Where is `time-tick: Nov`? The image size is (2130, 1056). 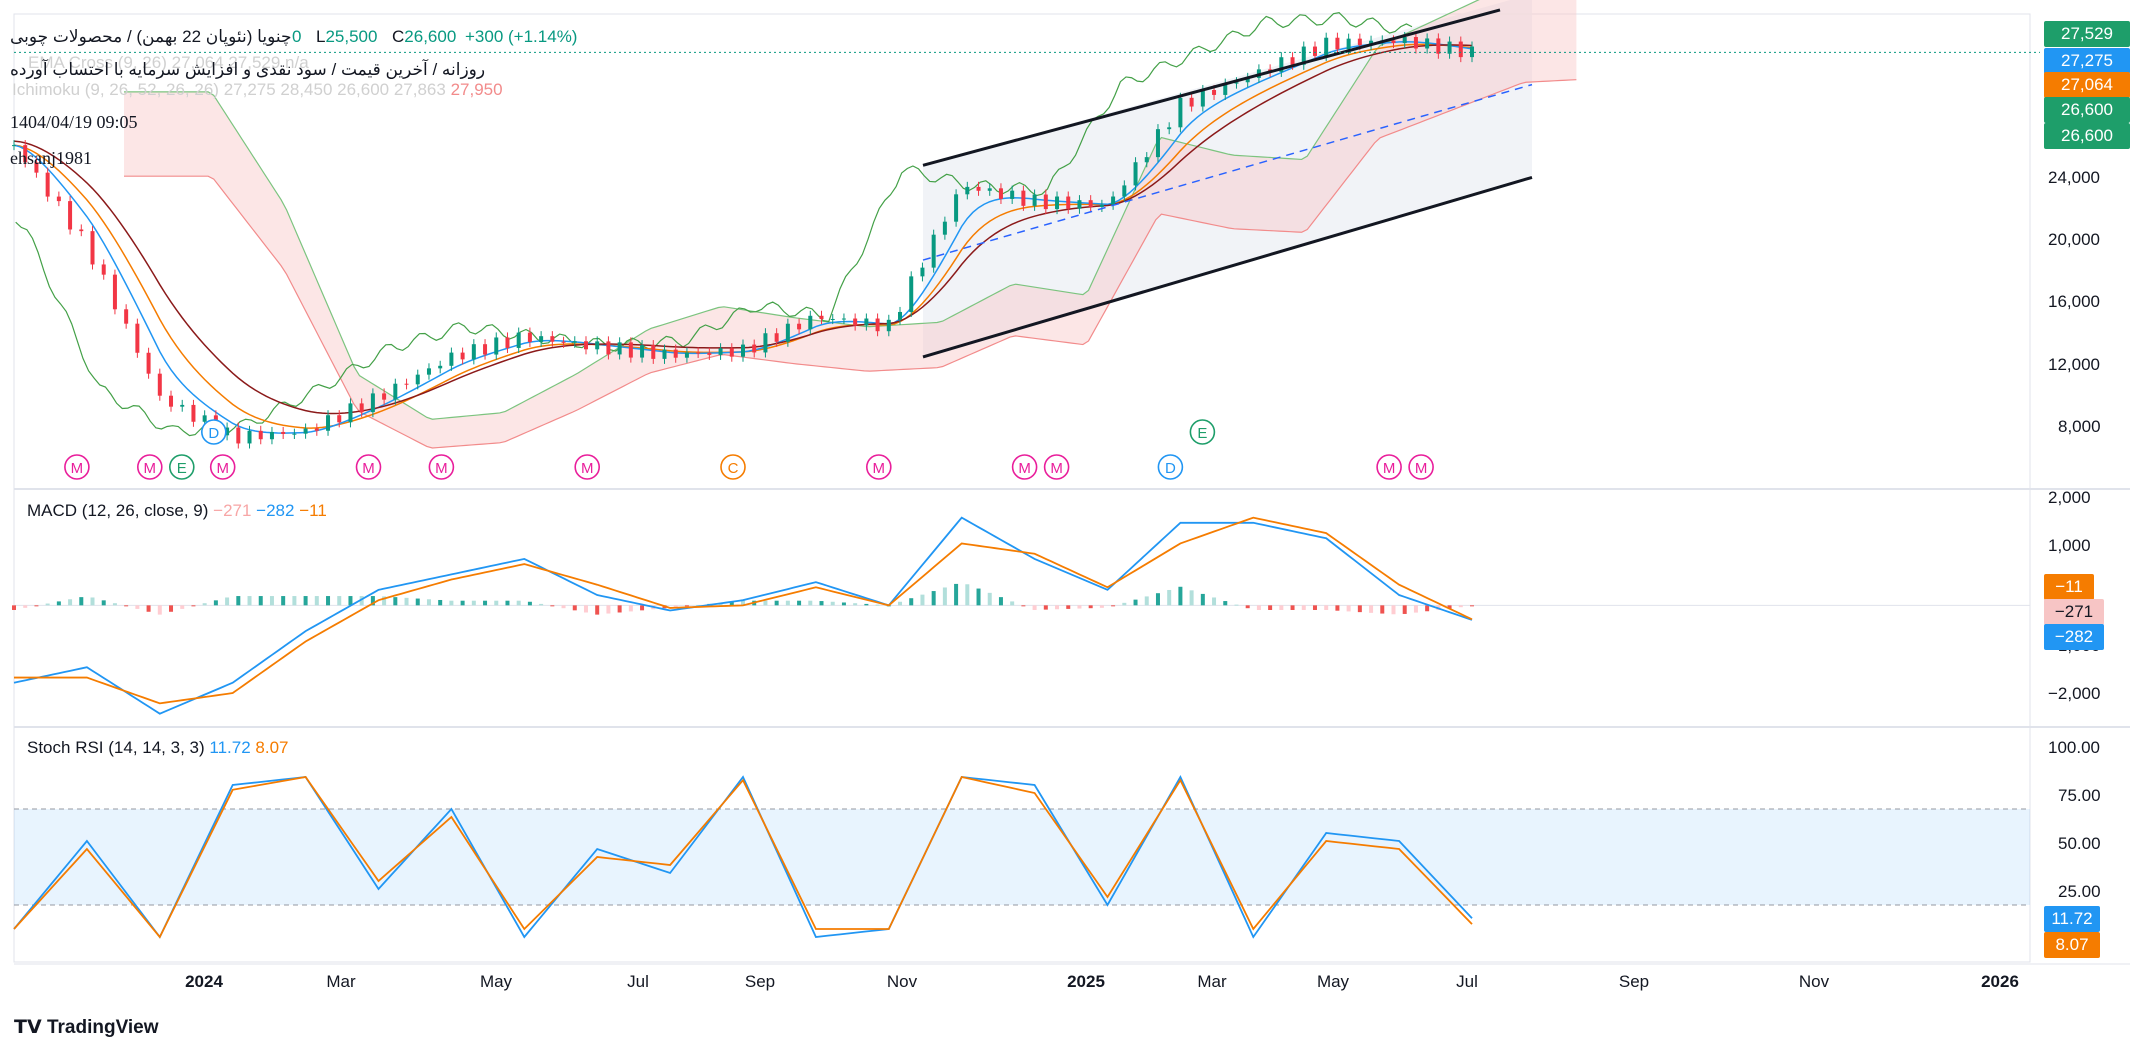
time-tick: Nov is located at coordinates (1814, 981).